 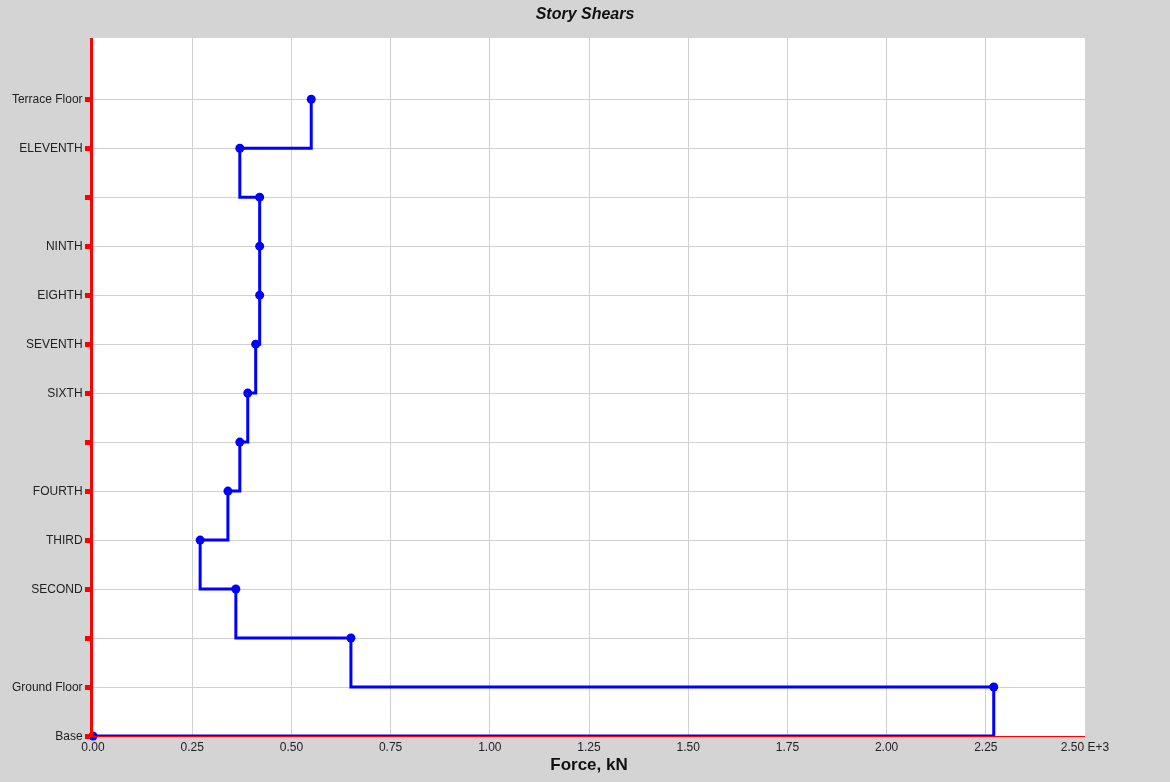 I want to click on x-tick-label: 1.75, so click(x=787, y=747).